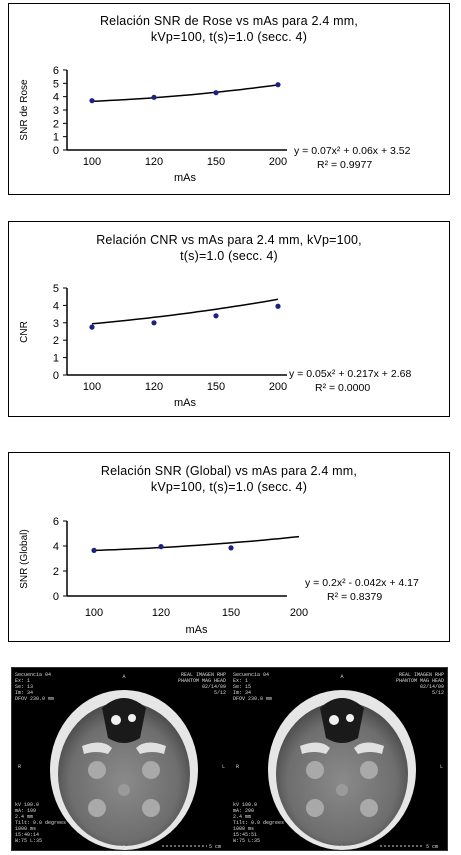 This screenshot has width=461, height=855. Describe the element at coordinates (245, 835) in the screenshot. I see `overlay-line: 15:45:51` at that location.